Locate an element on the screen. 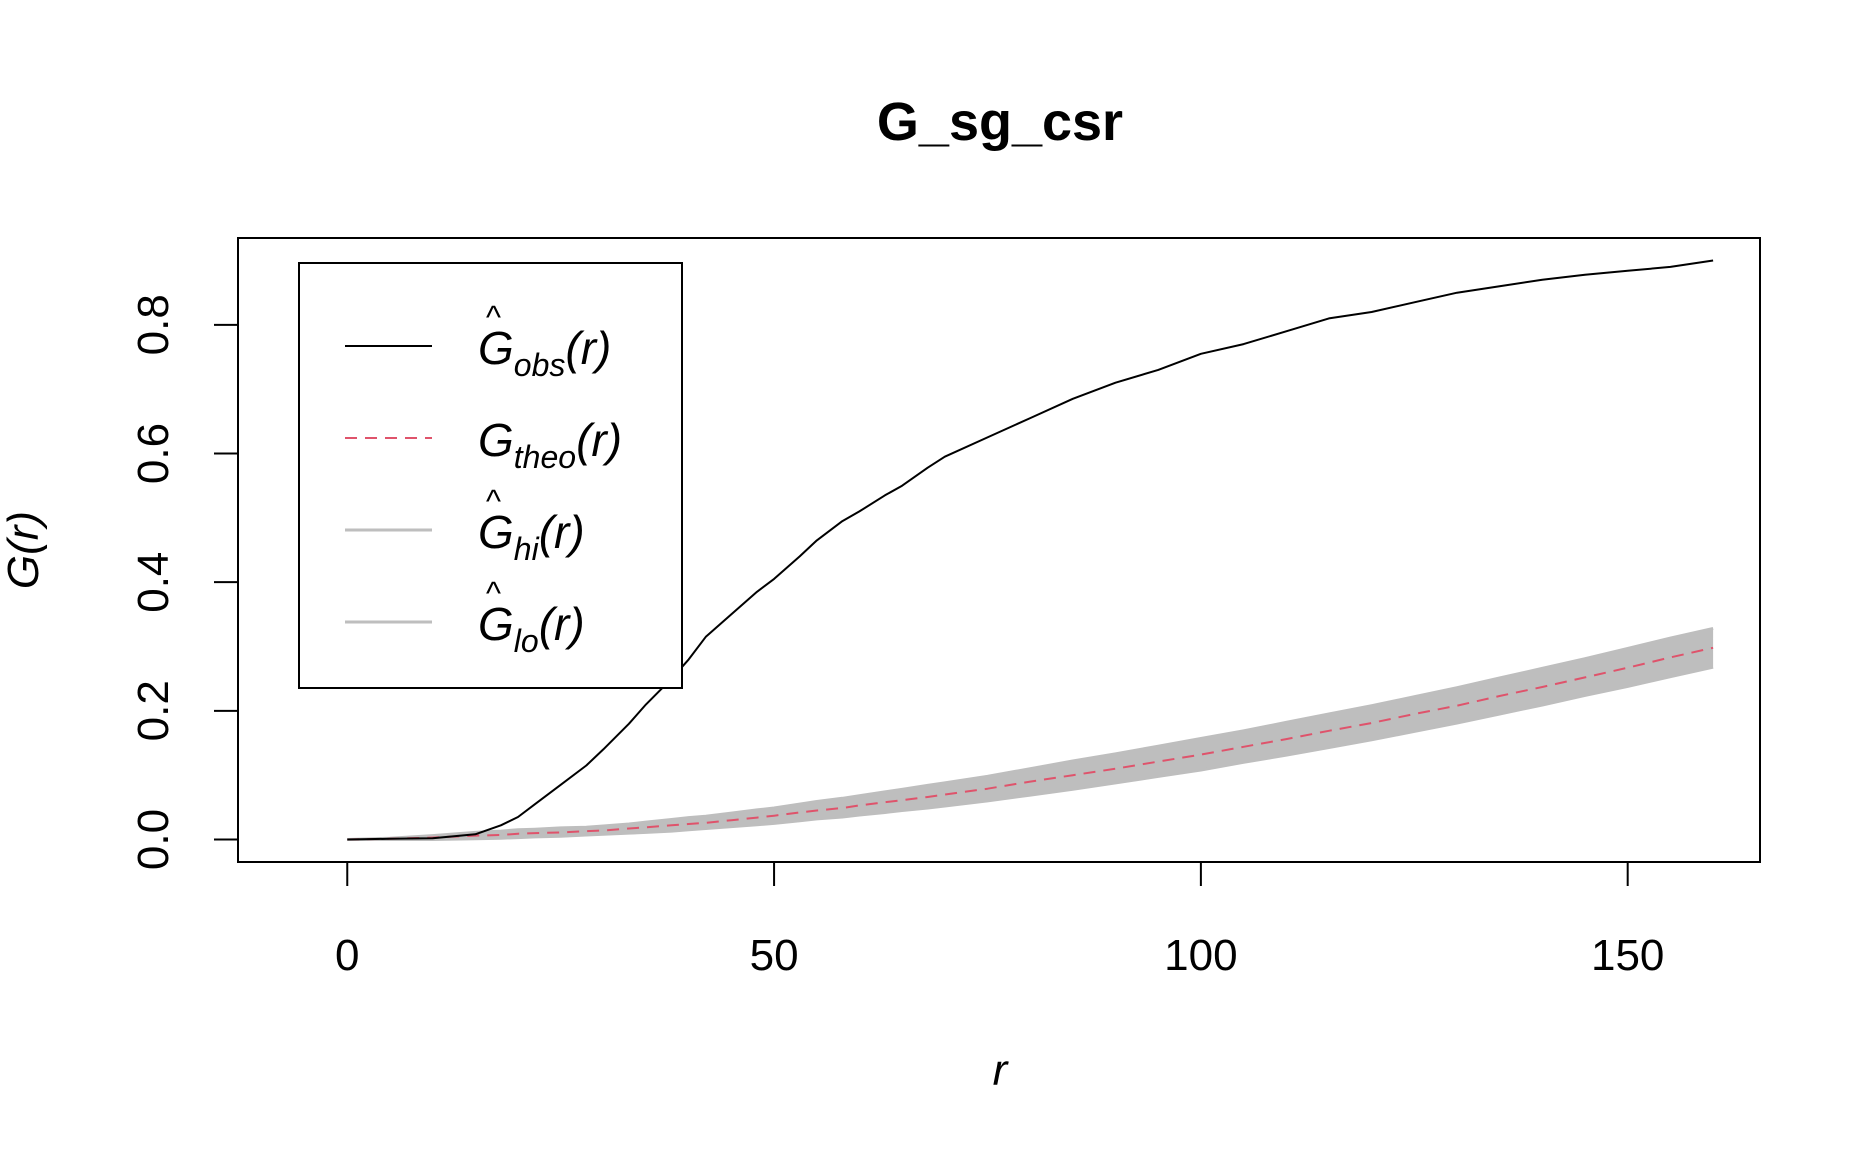 This screenshot has width=1872, height=1152. series-line-hi is located at coordinates (1030, 734).